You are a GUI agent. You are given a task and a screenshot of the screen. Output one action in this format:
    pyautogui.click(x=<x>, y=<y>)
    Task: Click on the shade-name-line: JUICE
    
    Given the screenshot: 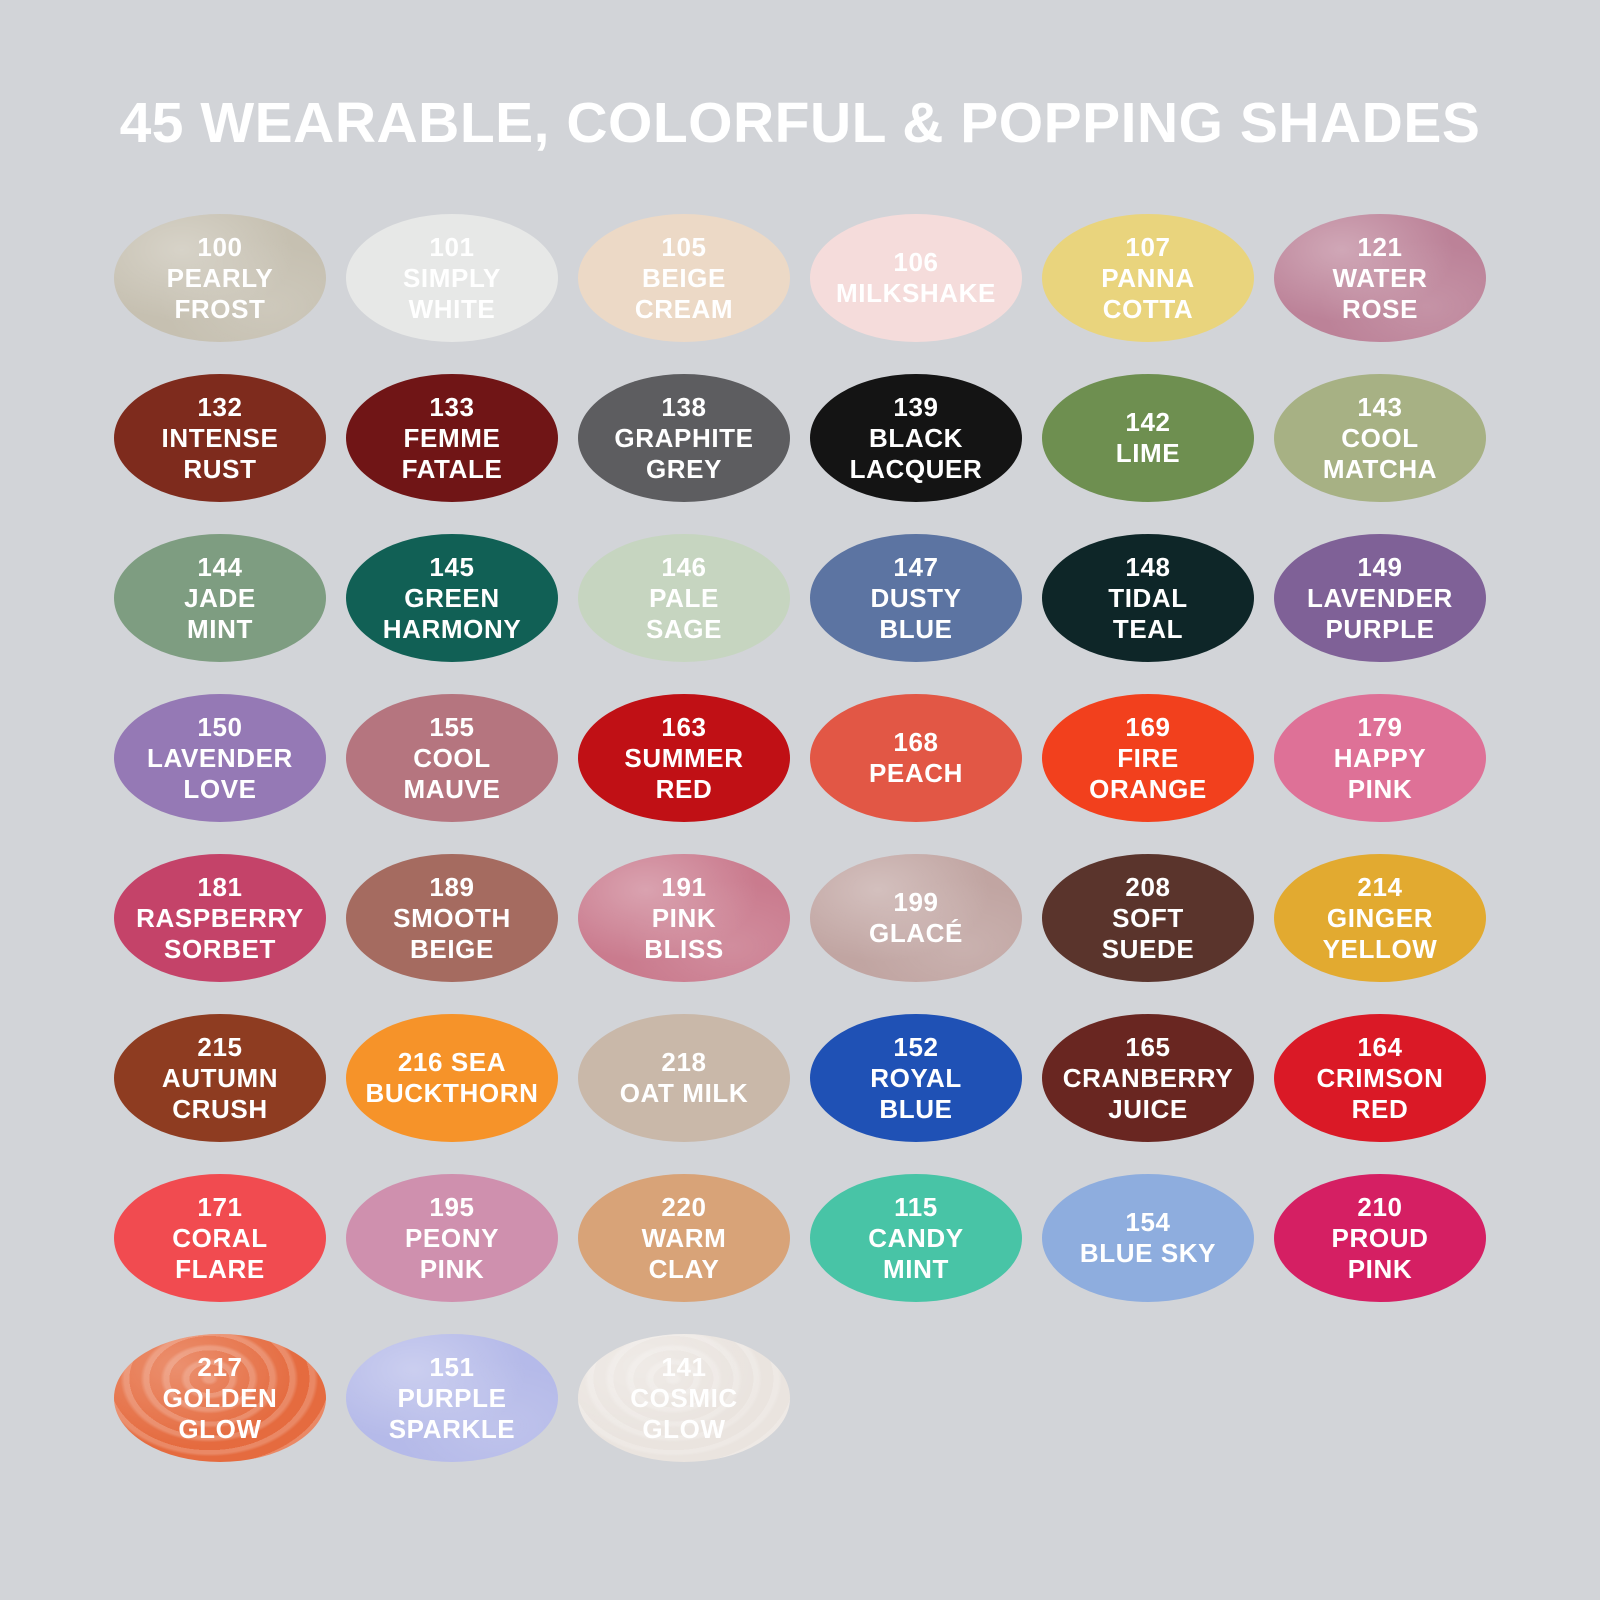 What is the action you would take?
    pyautogui.click(x=1148, y=1108)
    